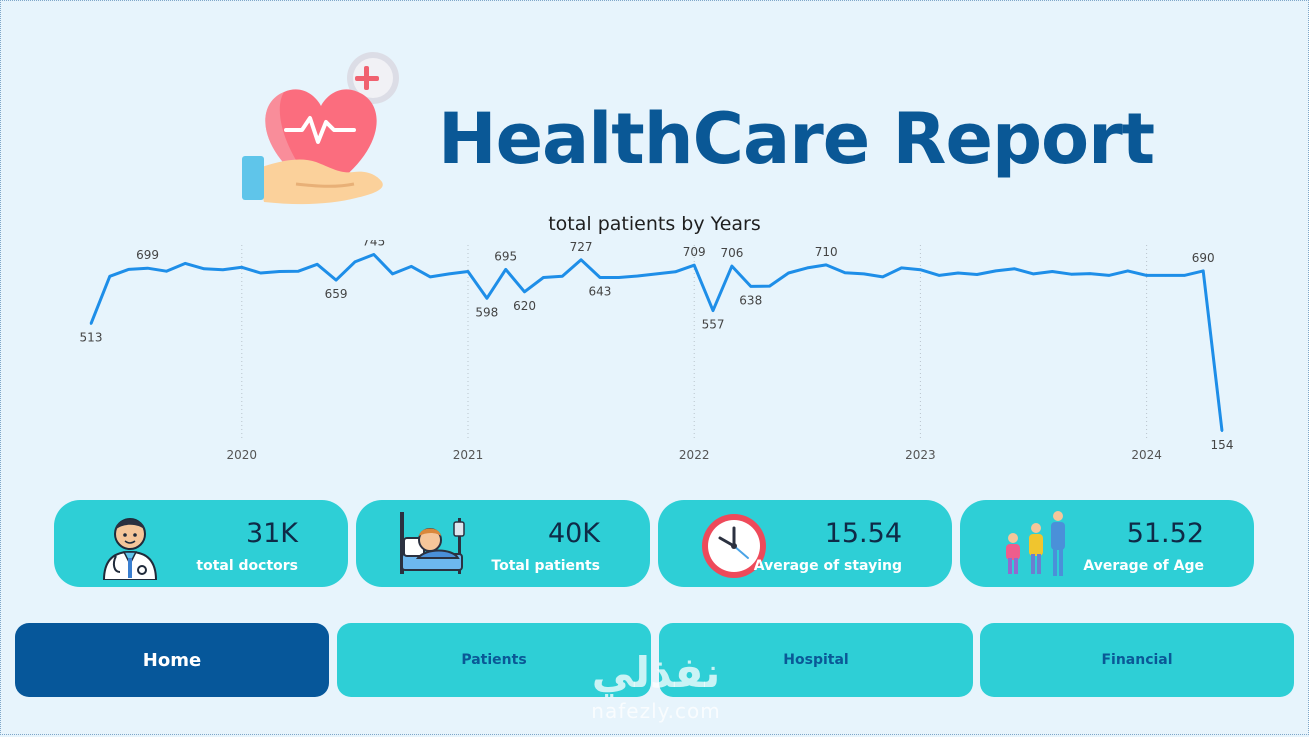 This screenshot has height=737, width=1309. I want to click on kpi-label: Average of staying, so click(827, 566).